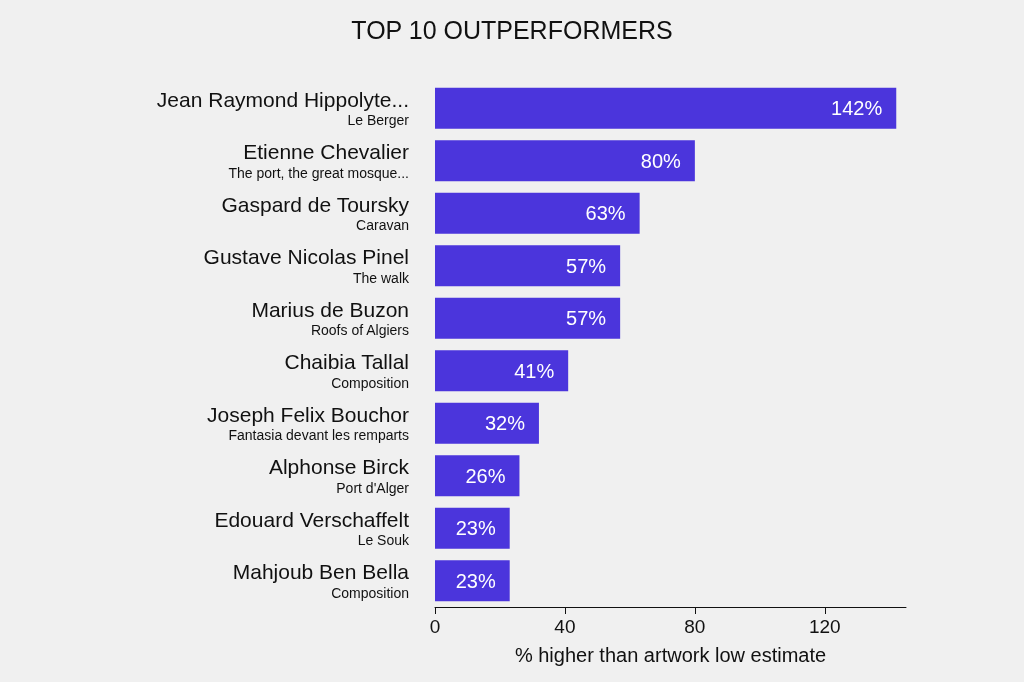  I want to click on y-tick-label: Chaibia Tallal Composition, so click(346, 370).